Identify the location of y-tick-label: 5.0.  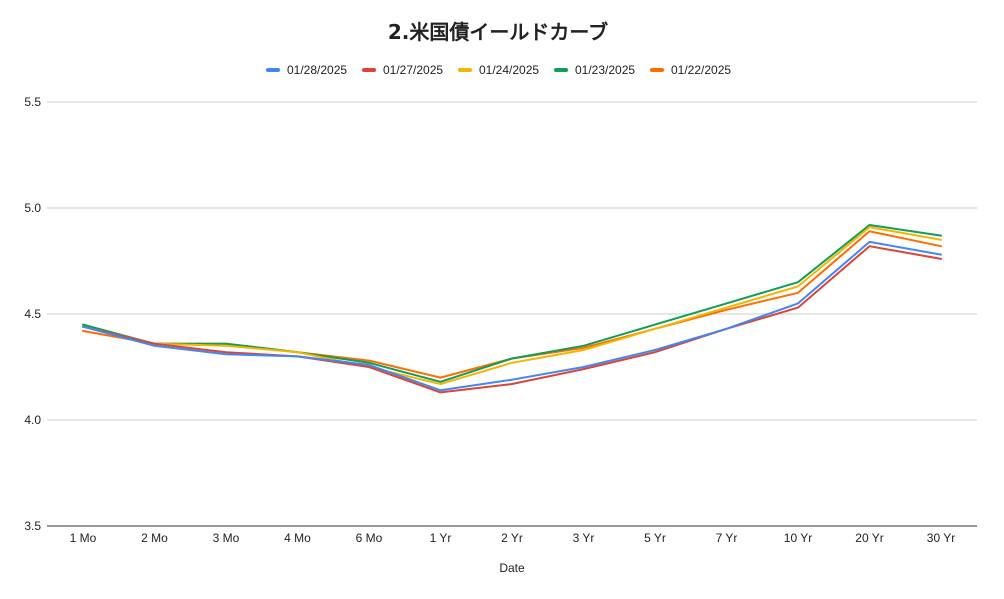
(32, 208).